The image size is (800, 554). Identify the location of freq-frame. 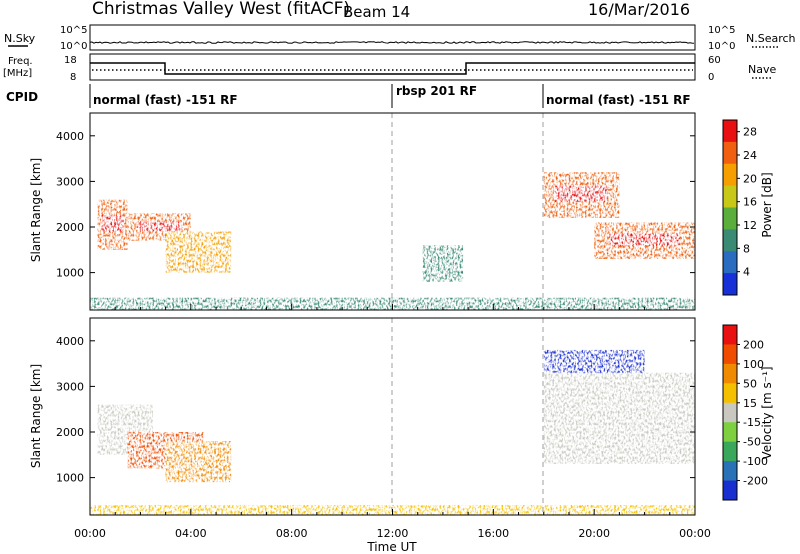
(392, 67).